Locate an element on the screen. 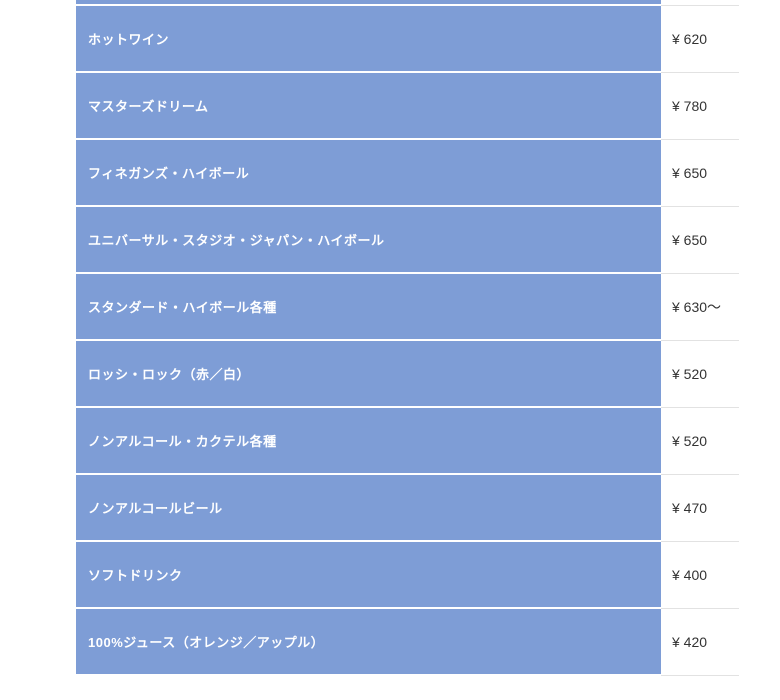  menu-item-cell: ノンアルコール・カクテル各種 is located at coordinates (368, 441).